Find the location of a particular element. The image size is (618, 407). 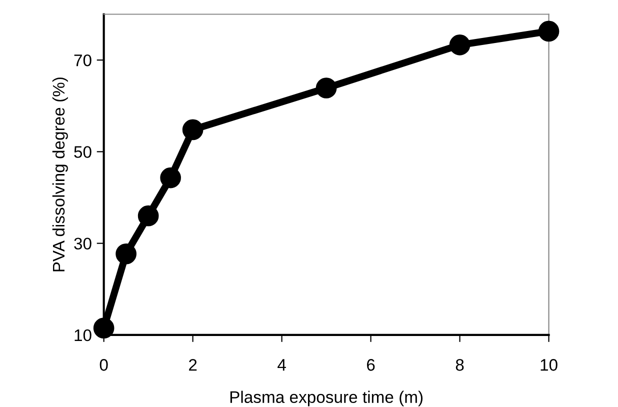

y-tick-label: 70 is located at coordinates (83, 60).